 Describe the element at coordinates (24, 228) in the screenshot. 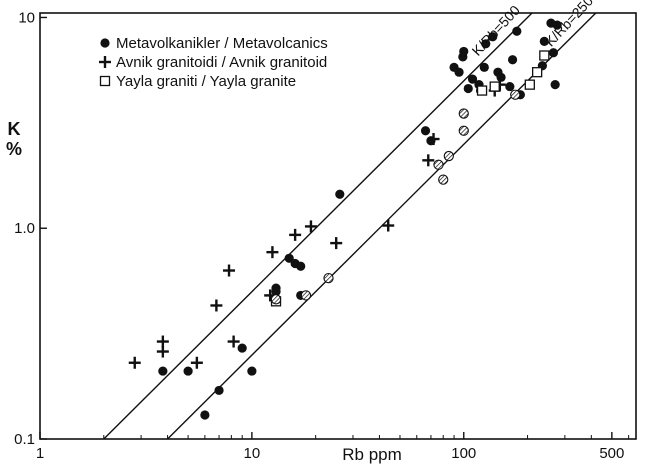

I see `y-tick-label: 1.0` at that location.